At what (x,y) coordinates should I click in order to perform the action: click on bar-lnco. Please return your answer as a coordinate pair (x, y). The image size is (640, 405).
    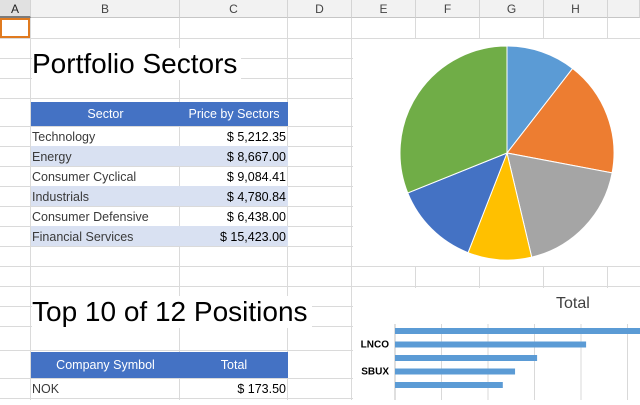
    Looking at the image, I should click on (491, 344).